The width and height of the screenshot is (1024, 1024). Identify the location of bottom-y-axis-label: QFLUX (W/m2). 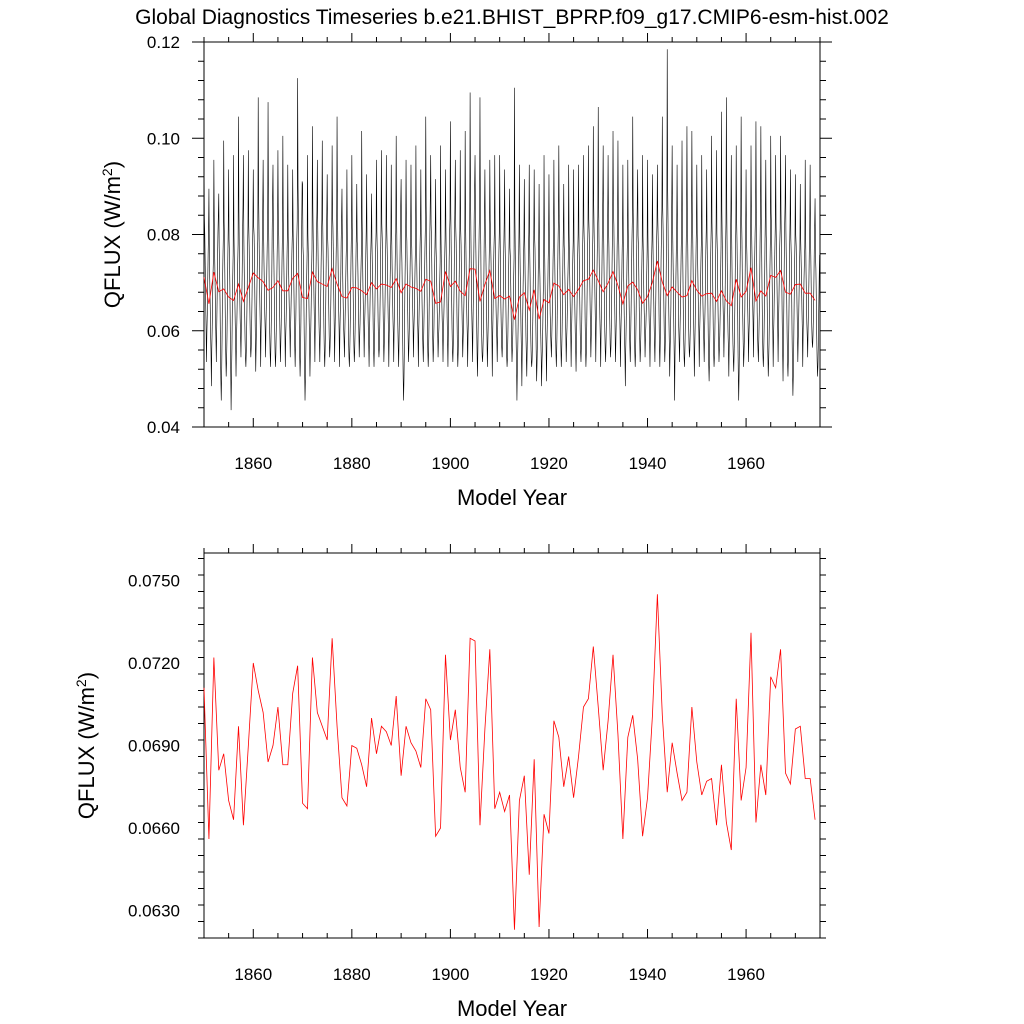
(86, 745).